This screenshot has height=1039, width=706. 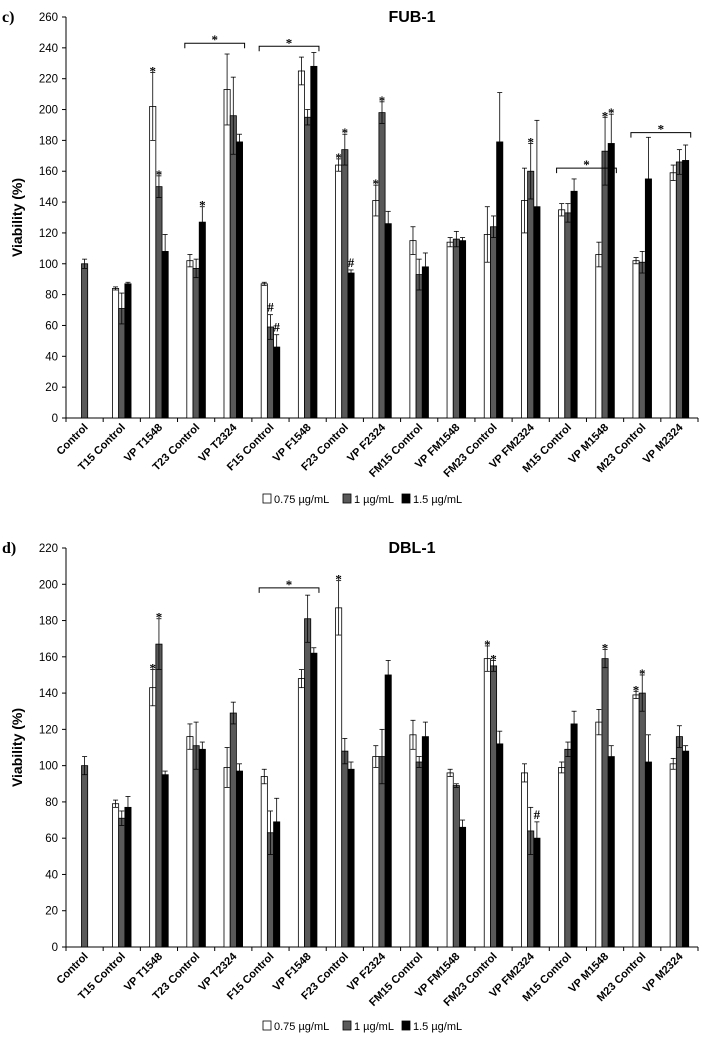 I want to click on bar-dbl-1-s1-c14, so click(x=605, y=803).